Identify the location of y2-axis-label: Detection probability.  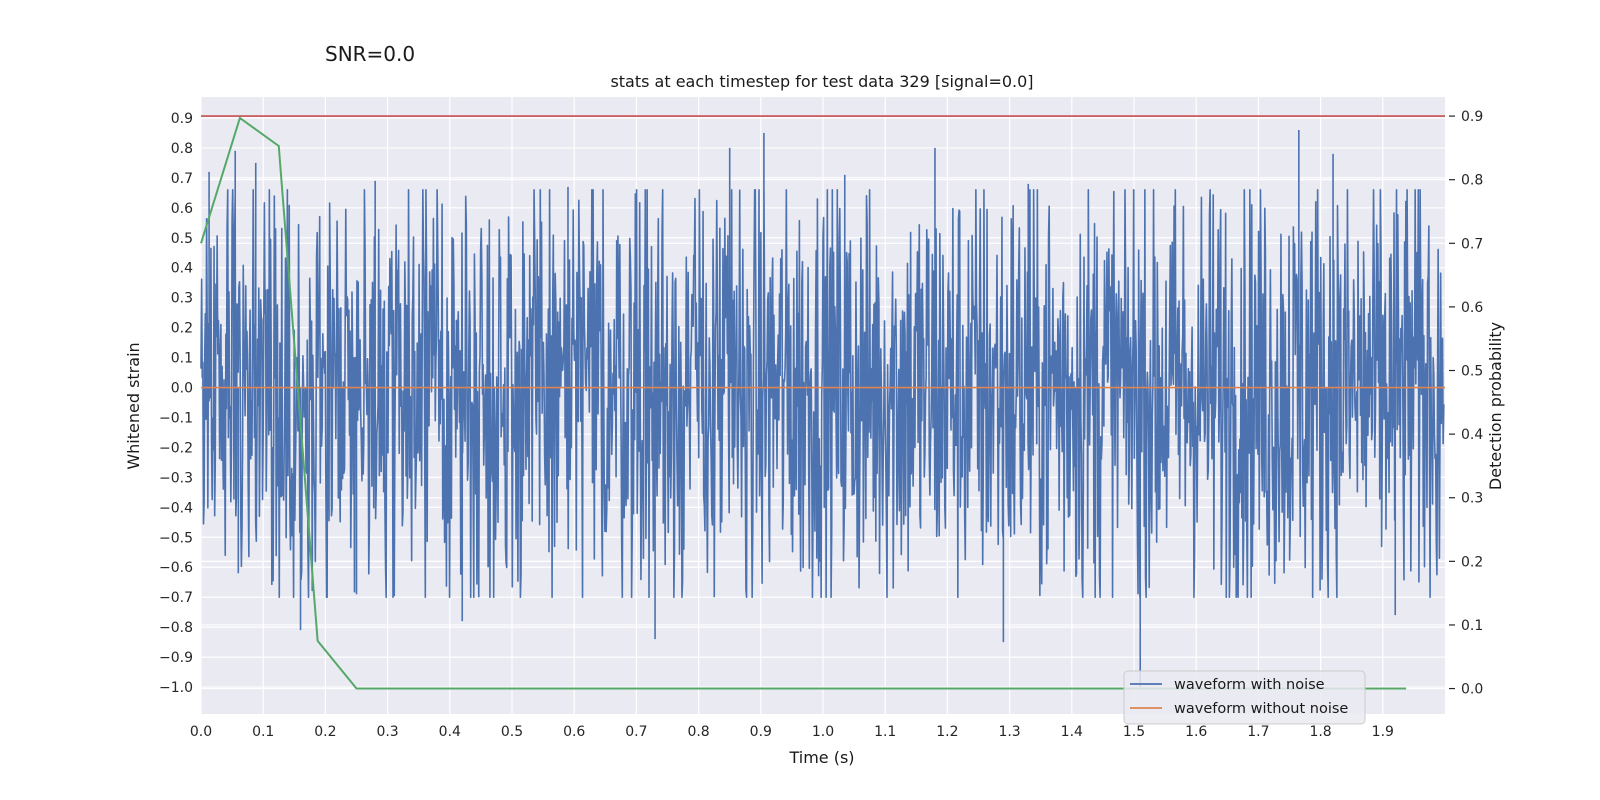
(1495, 406).